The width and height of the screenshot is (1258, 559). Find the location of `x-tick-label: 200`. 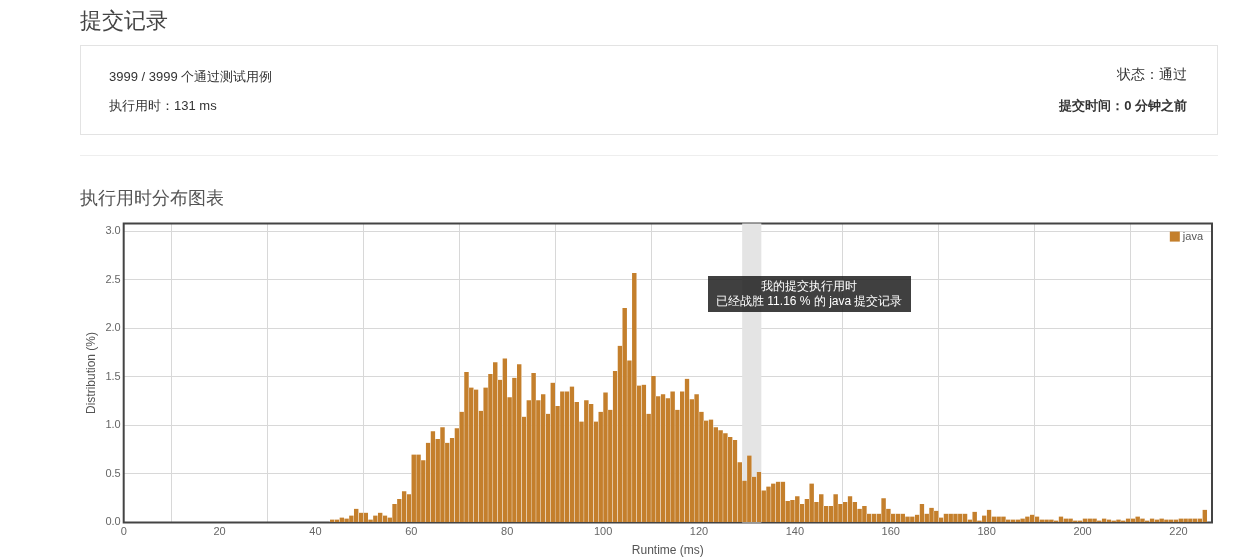

x-tick-label: 200 is located at coordinates (1082, 531).